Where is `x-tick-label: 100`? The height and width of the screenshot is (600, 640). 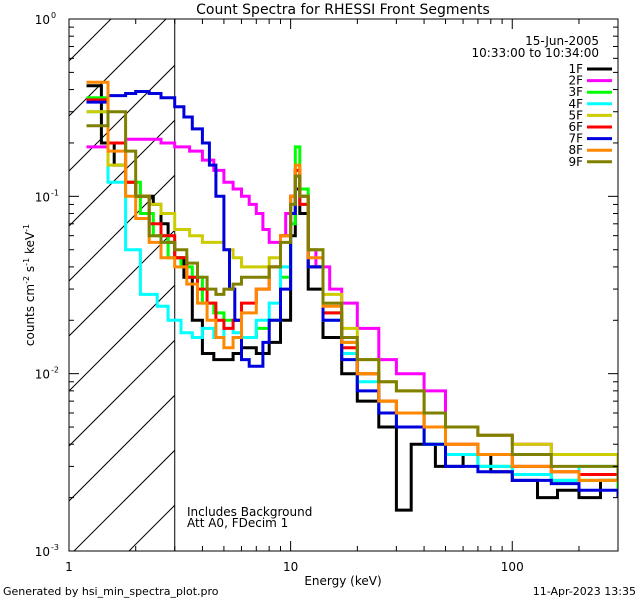
x-tick-label: 100 is located at coordinates (512, 567).